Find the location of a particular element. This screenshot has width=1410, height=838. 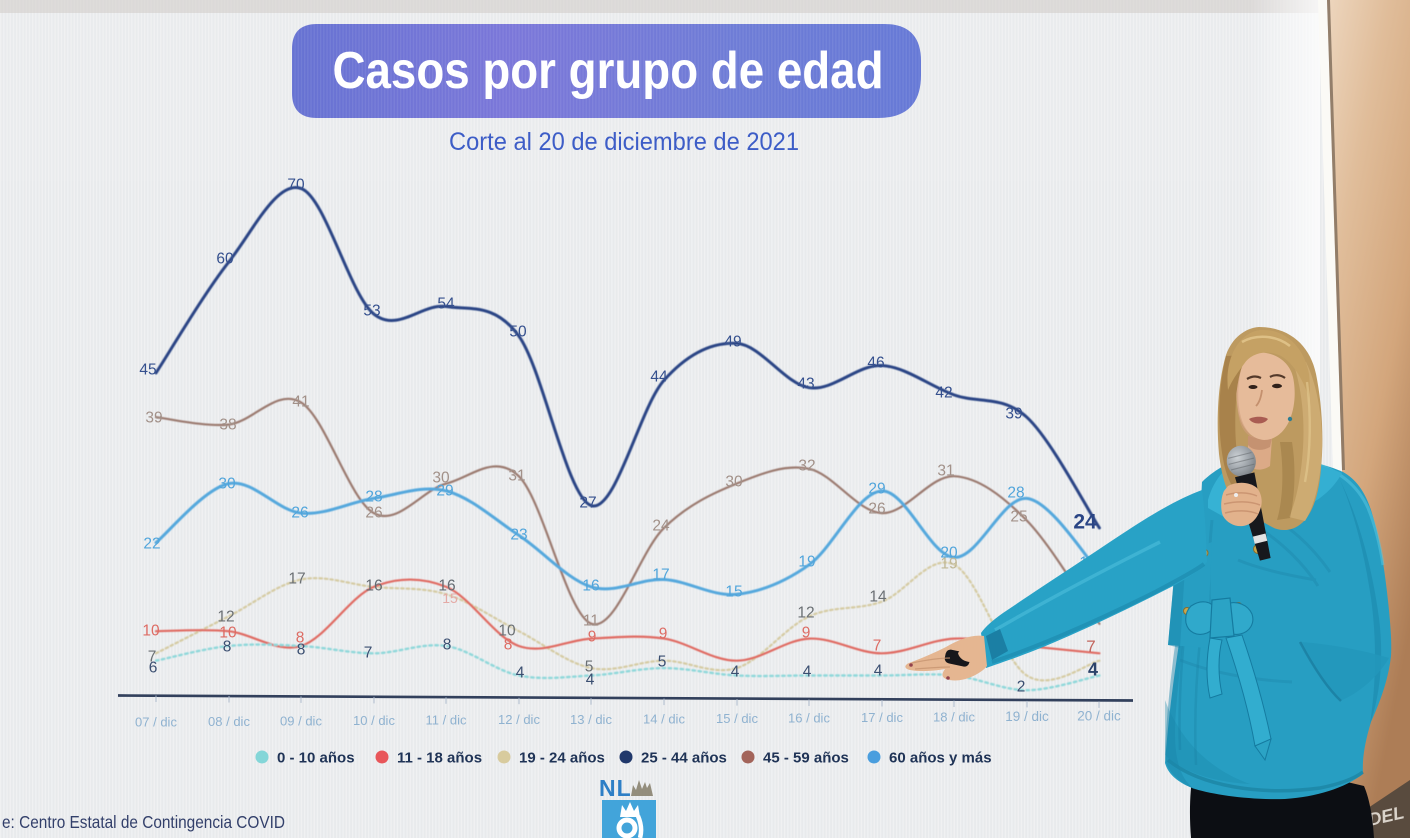

svg-text:Corte al 20 de diciembre de 20: Corte al 20 de diciembre de 2021 is located at coordinates (624, 142).